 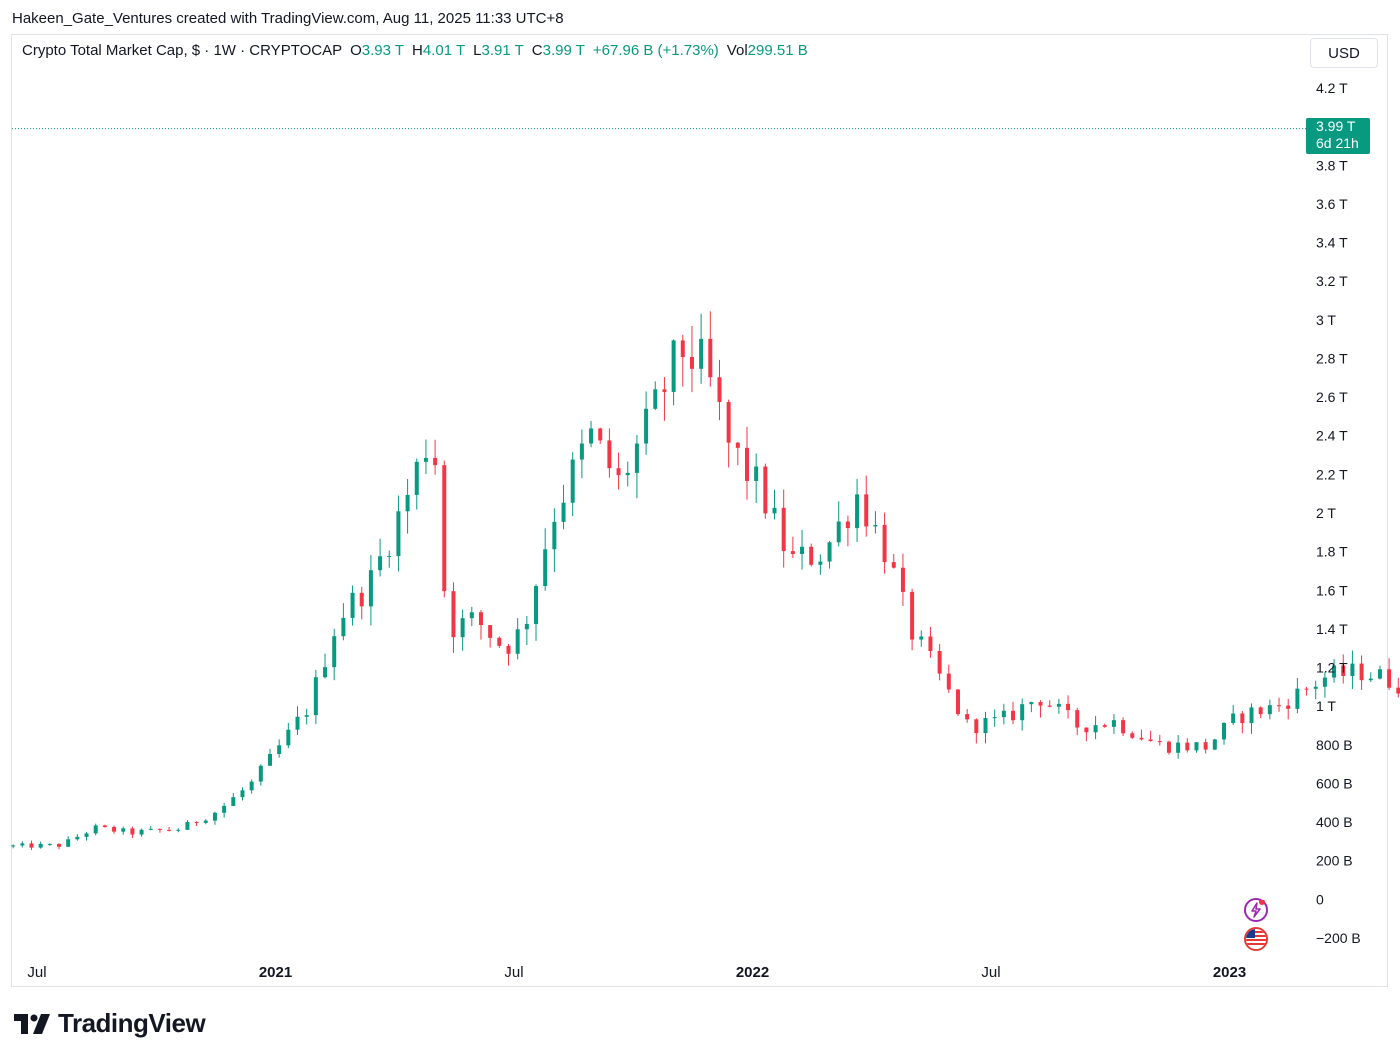 What do you see at coordinates (110, 1023) in the screenshot?
I see `tradingview-logo: TradingView` at bounding box center [110, 1023].